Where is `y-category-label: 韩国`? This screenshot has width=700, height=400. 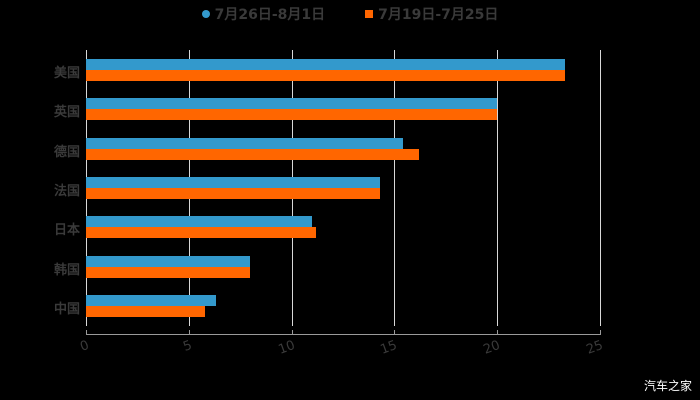 y-category-label: 韩国 is located at coordinates (66, 270).